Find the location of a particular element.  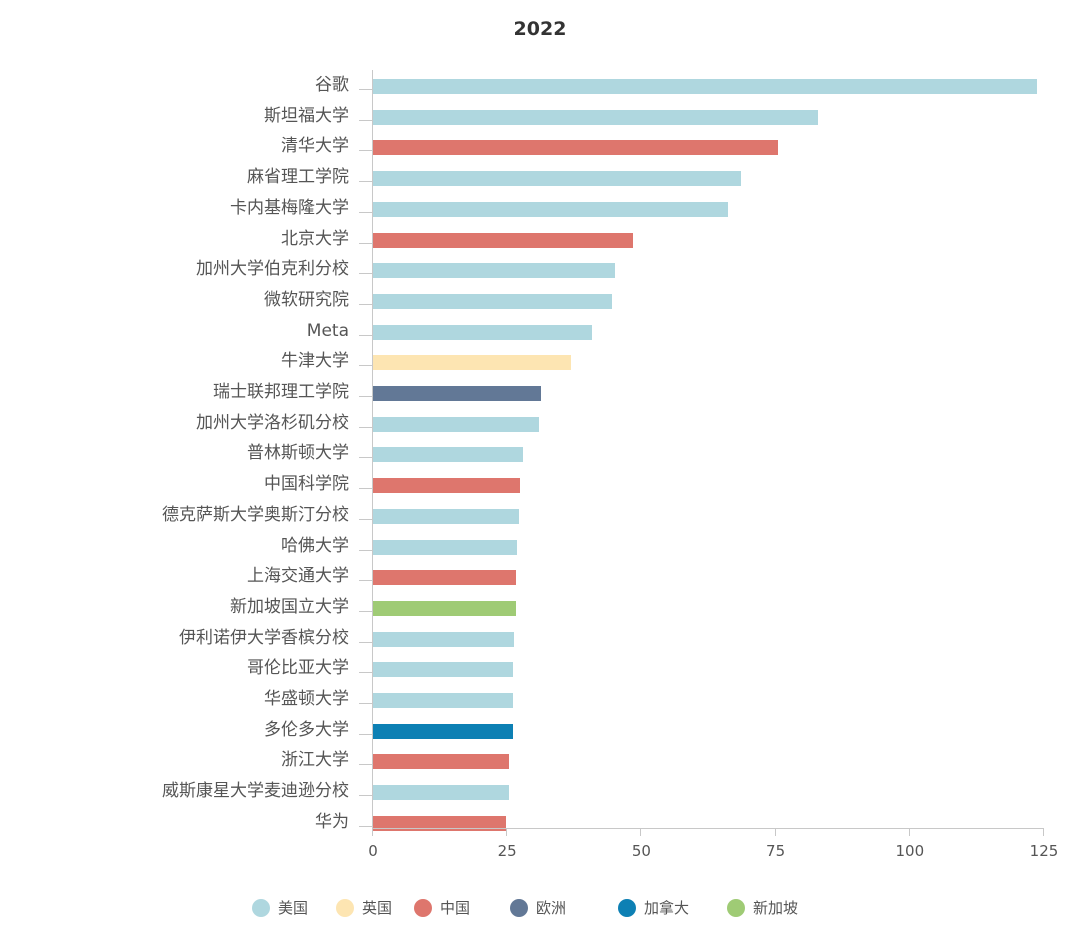

category-label: 华为 is located at coordinates (332, 821).